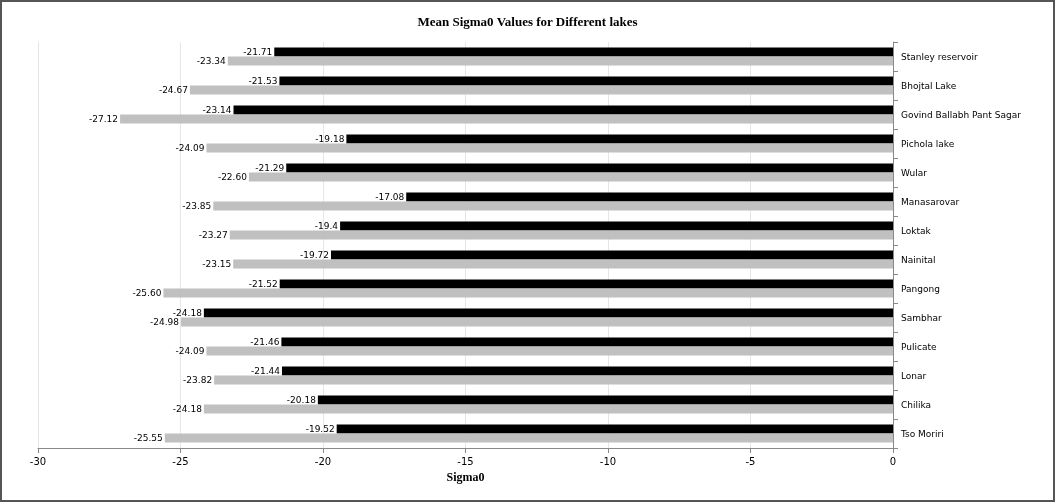  Describe the element at coordinates (314, 255) in the screenshot. I see `data-label: -19.72` at that location.